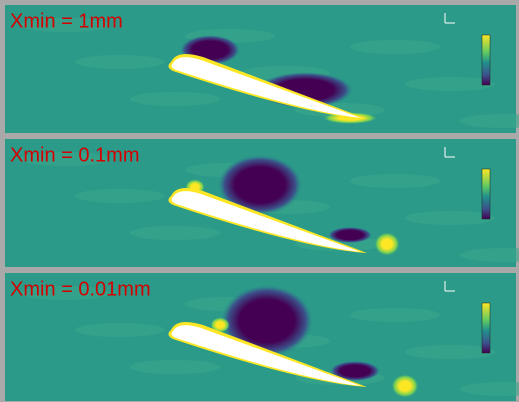 Image resolution: width=519 pixels, height=402 pixels. I want to click on panel-label: Xmin = 0.1mm, so click(74, 155).